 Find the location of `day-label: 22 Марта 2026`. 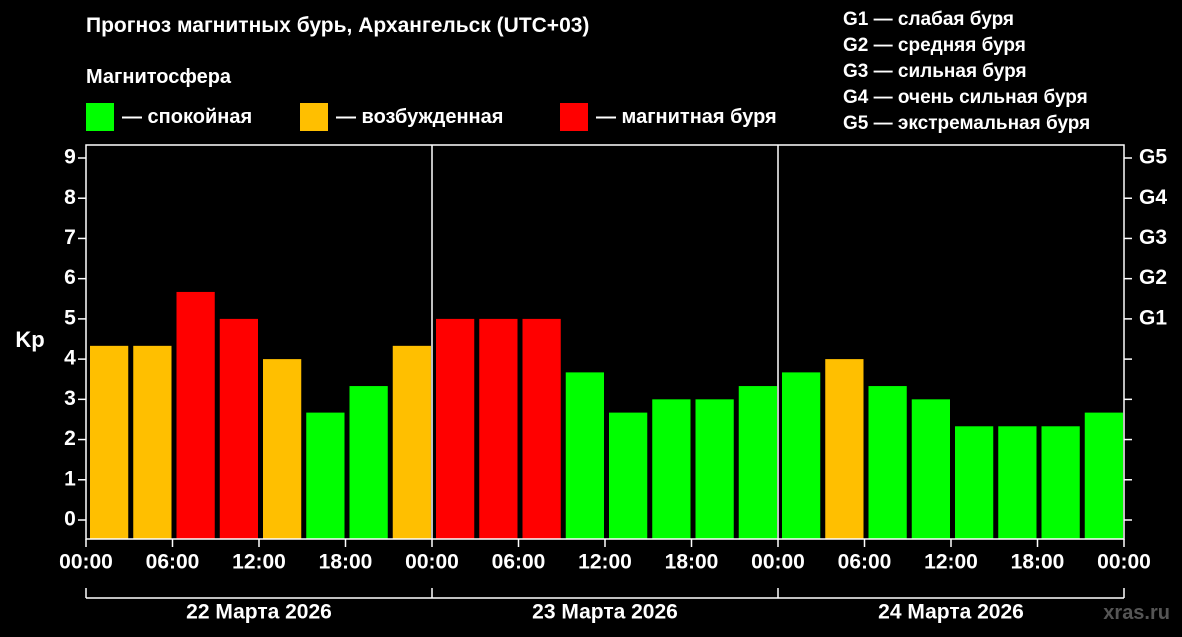

day-label: 22 Марта 2026 is located at coordinates (259, 612).